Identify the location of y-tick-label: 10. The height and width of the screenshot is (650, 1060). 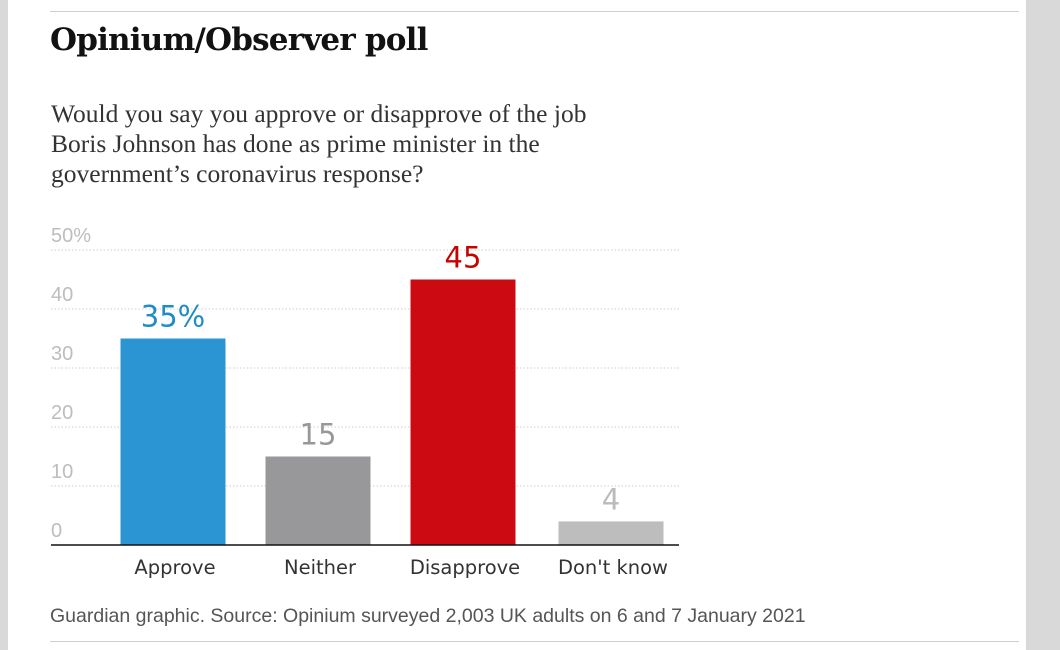
(62, 472).